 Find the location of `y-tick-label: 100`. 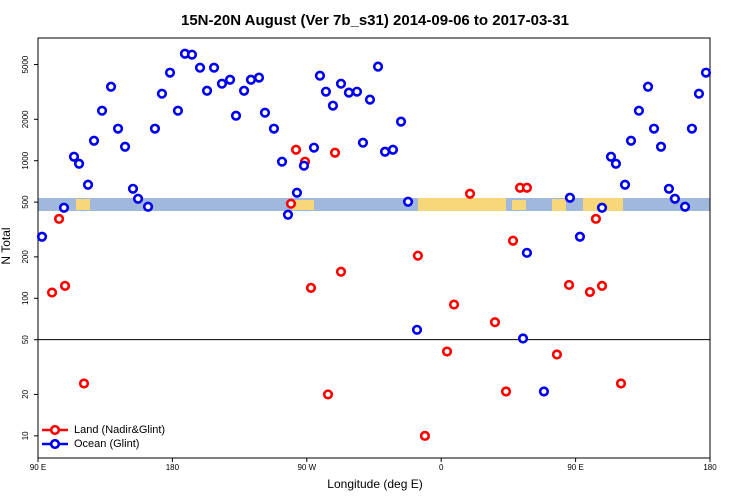

y-tick-label: 100 is located at coordinates (25, 298).